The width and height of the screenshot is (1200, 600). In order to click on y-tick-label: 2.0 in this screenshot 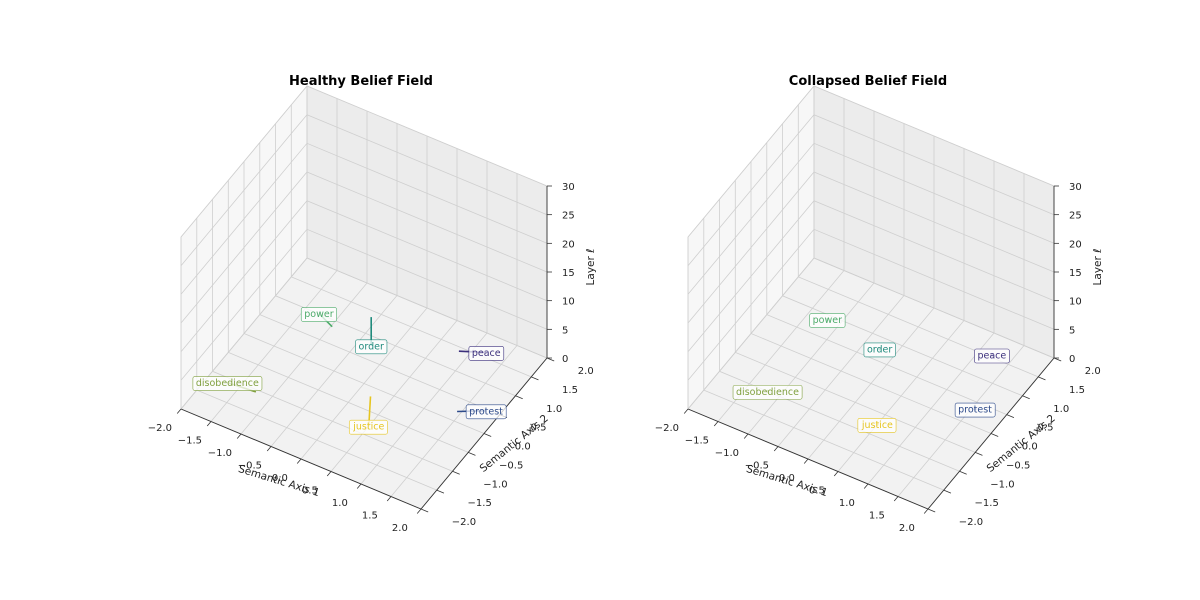, I will do `click(1093, 371)`.